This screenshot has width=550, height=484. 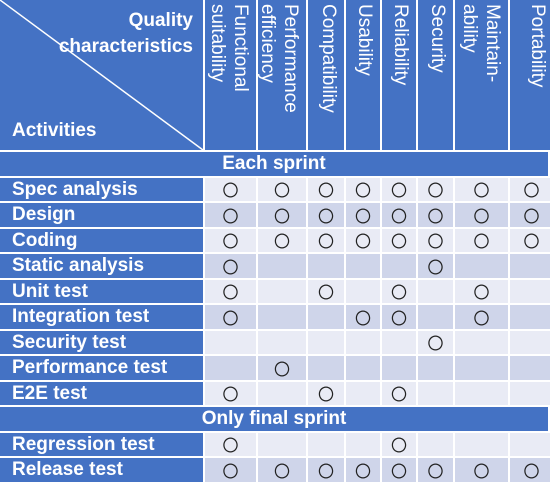 I want to click on column-header: Usability, so click(x=364, y=76).